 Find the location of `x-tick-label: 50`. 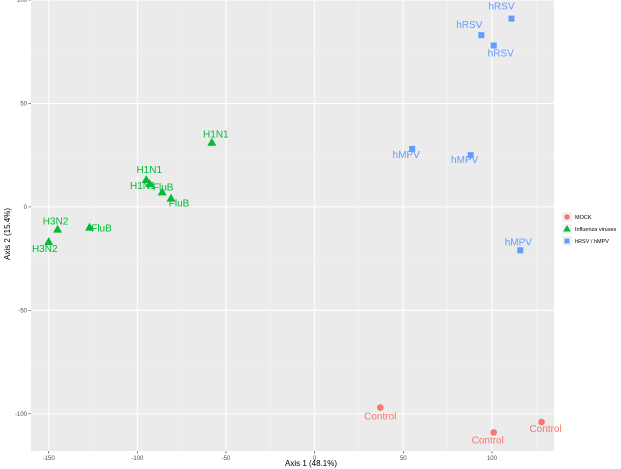

x-tick-label: 50 is located at coordinates (403, 459).